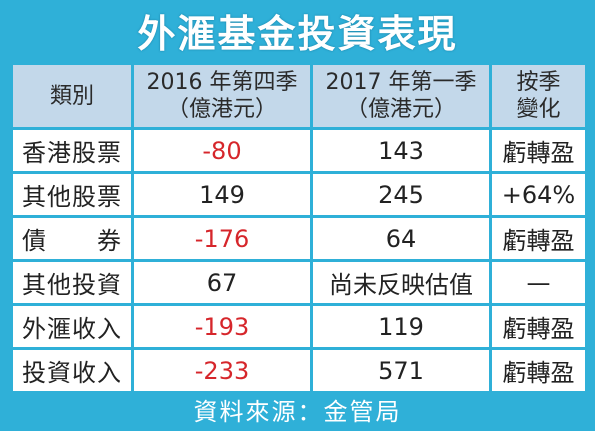  I want to click on table-row: 其他投資 67 尚未反映估值 —, so click(299, 282).